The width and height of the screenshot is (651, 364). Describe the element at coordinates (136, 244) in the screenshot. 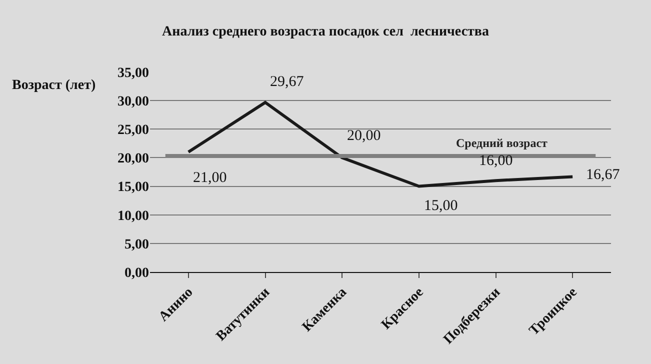

I see `y-tick-label: 5,00` at that location.